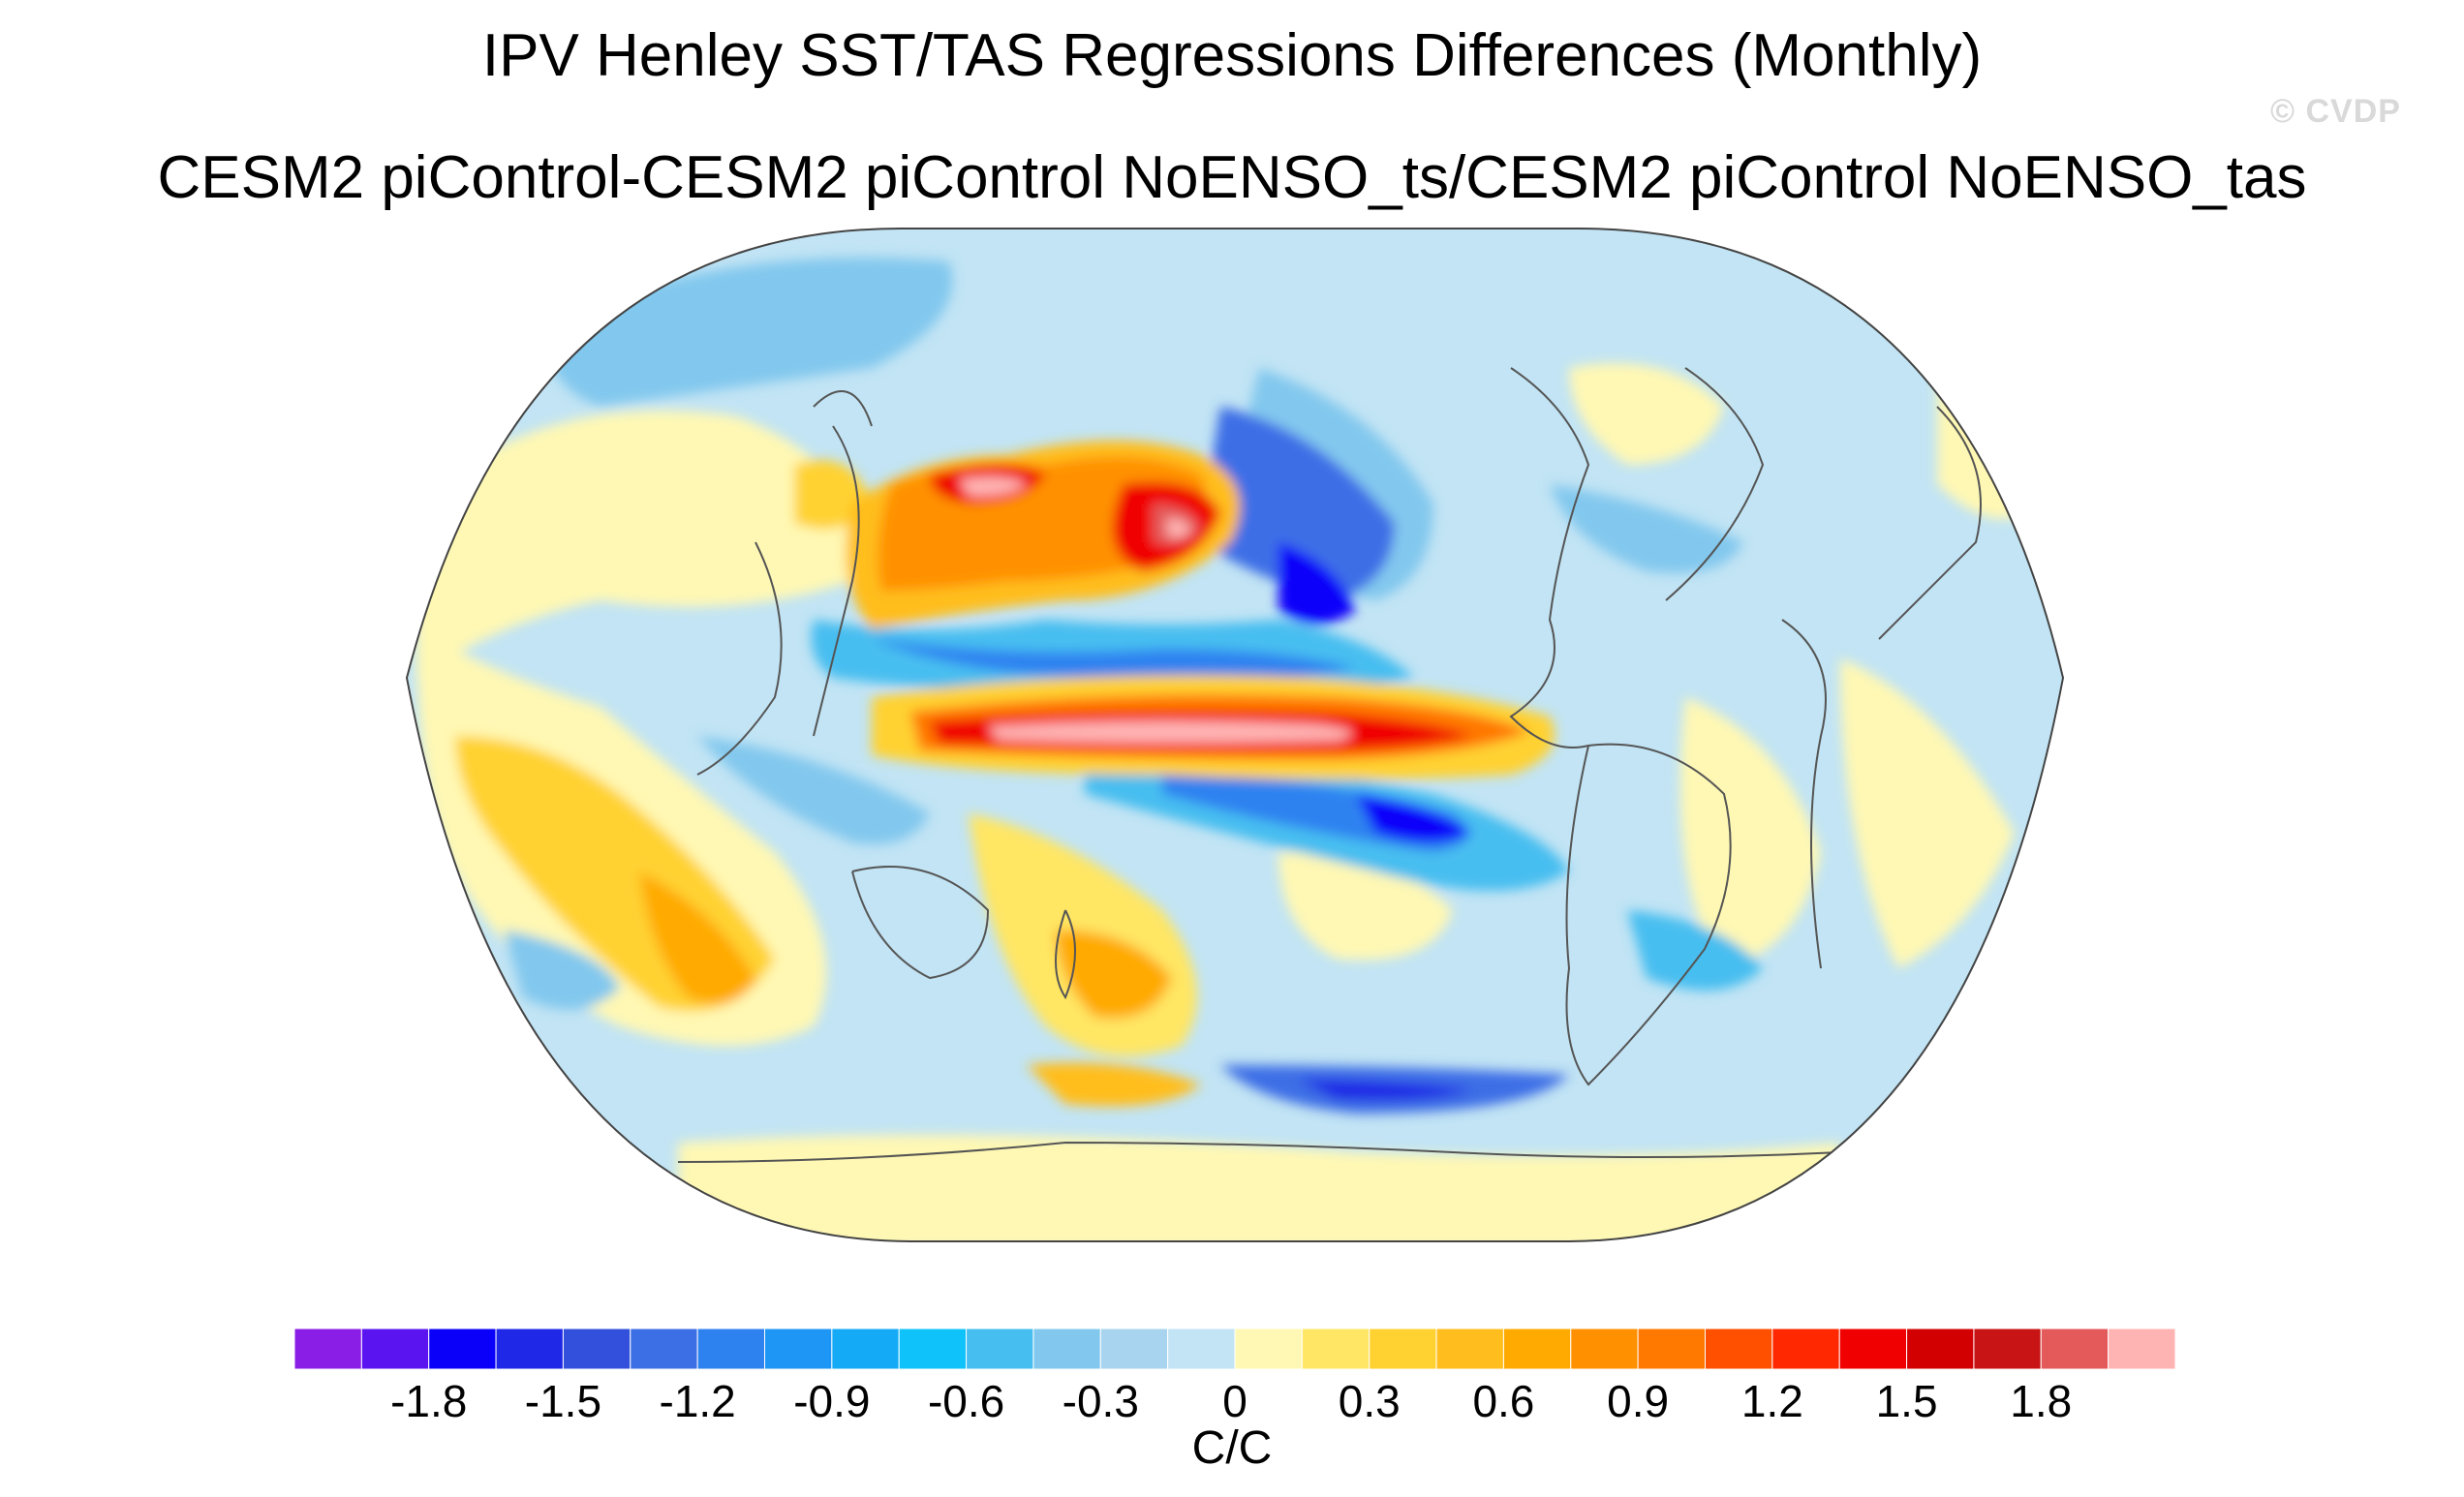 This screenshot has width=2464, height=1497. Describe the element at coordinates (1772, 1401) in the screenshot. I see `colorbar-tick-label: 1.2` at that location.